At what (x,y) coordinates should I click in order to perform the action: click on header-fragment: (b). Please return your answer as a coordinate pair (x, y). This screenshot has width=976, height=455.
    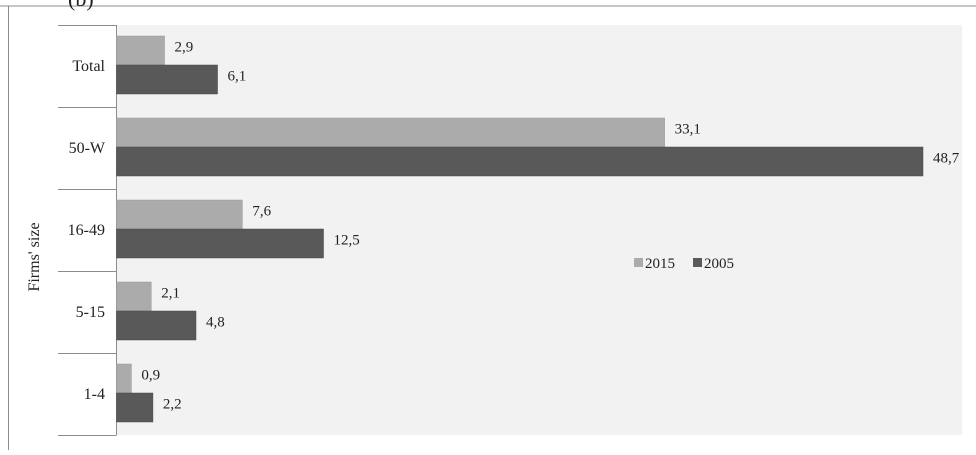
    Looking at the image, I should click on (81, 5).